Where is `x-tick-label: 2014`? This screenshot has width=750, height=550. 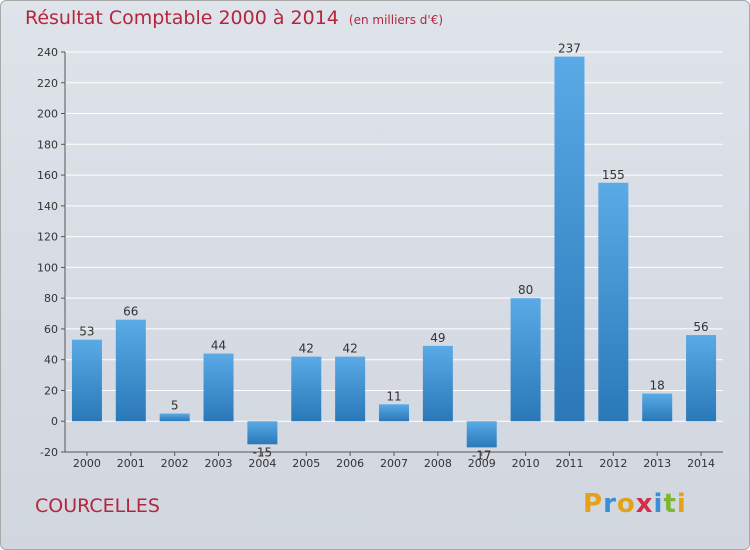 x-tick-label: 2014 is located at coordinates (701, 463).